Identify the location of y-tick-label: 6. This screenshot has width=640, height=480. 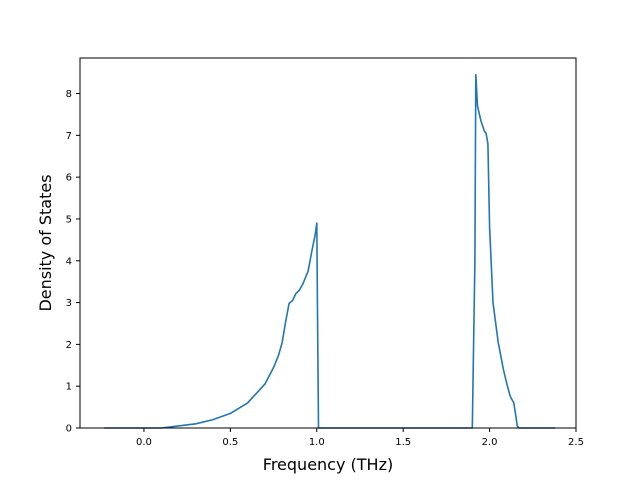
(69, 178).